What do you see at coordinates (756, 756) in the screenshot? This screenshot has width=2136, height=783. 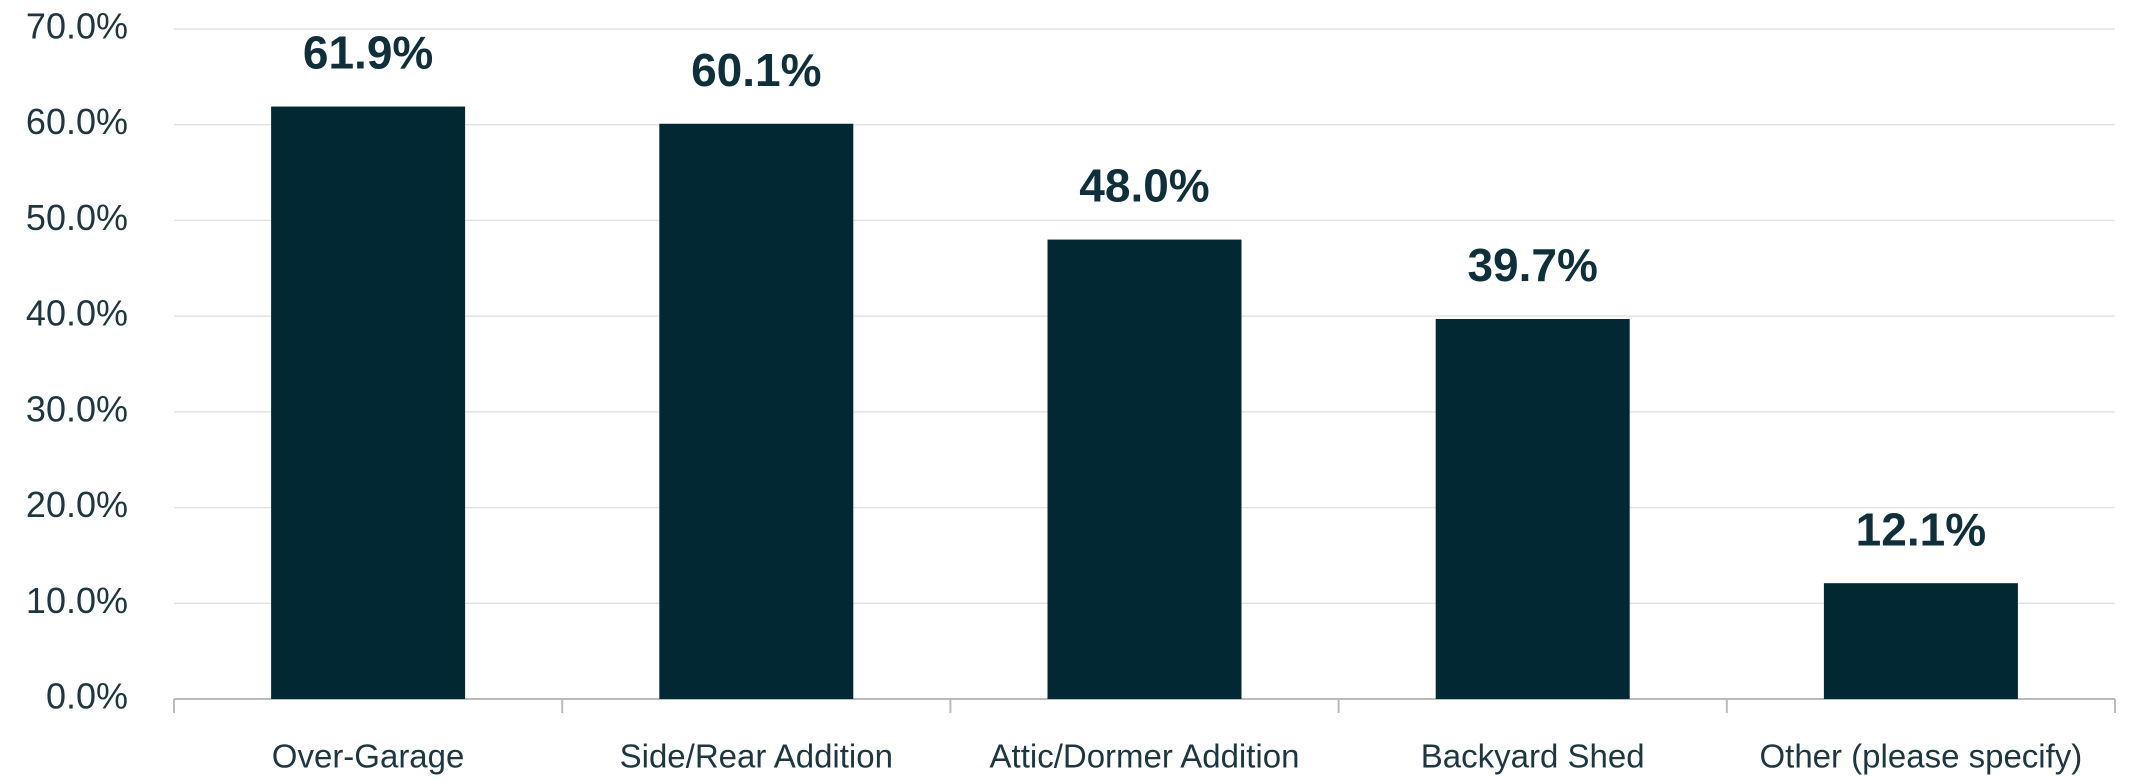 I see `x-tick-label: Side/Rear Addition` at bounding box center [756, 756].